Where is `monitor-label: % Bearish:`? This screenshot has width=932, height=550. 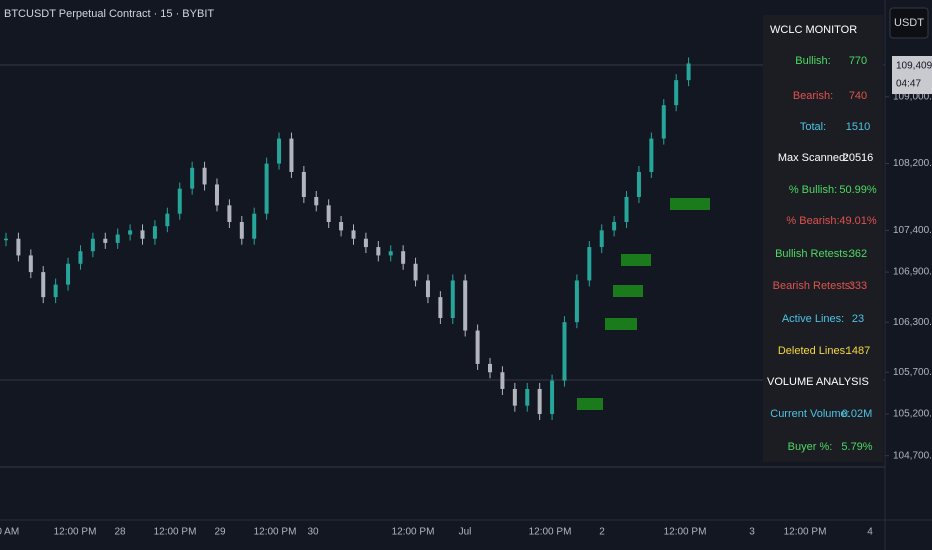
monitor-label: % Bearish: is located at coordinates (812, 221).